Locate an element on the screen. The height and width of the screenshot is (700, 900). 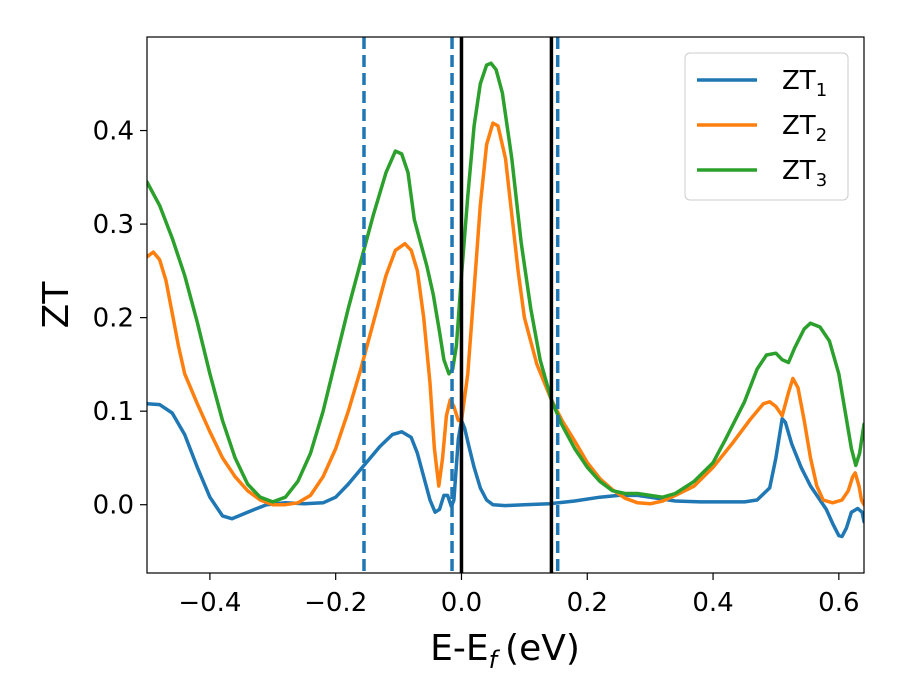
x-tick-label: −0.2 is located at coordinates (335, 603).